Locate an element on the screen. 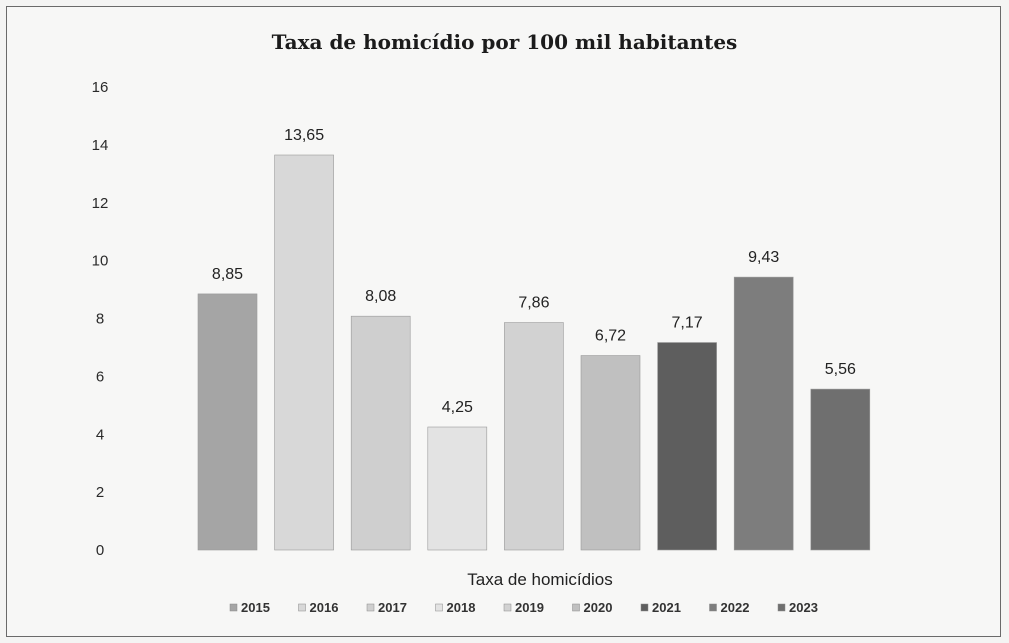 The height and width of the screenshot is (643, 1009). legend-label: 2019 is located at coordinates (529, 607).